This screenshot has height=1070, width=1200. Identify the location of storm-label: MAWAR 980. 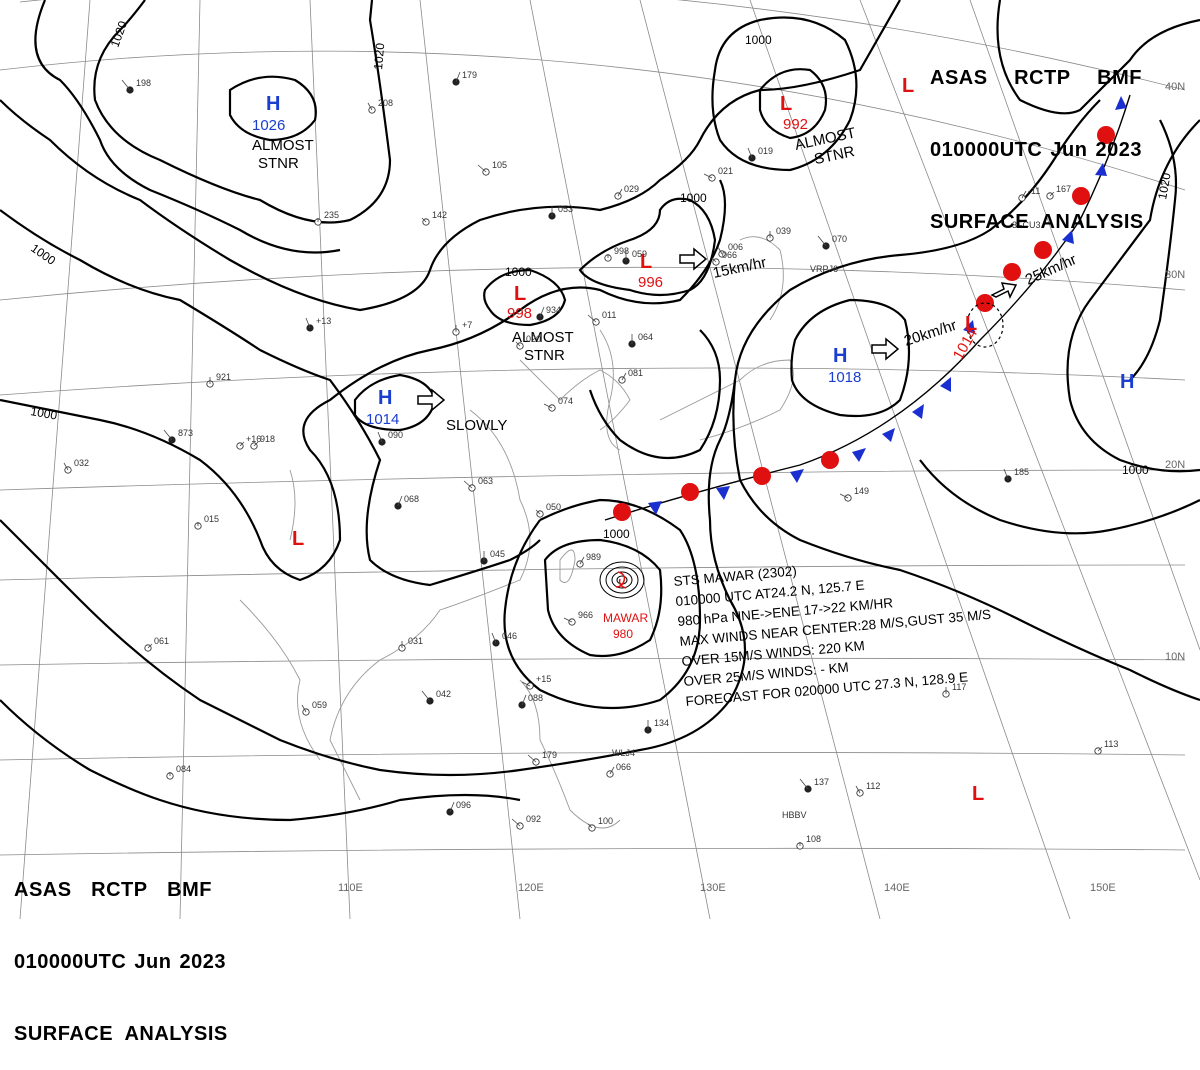
(625, 626).